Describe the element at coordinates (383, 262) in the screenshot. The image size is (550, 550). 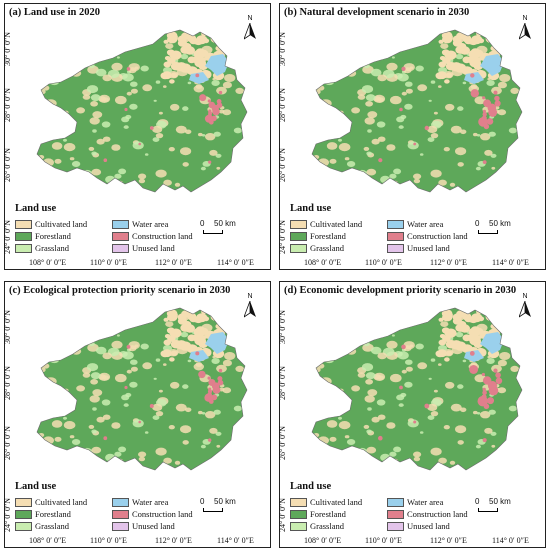
I see `lon-tick-label: 110° 0′ 0″E` at that location.